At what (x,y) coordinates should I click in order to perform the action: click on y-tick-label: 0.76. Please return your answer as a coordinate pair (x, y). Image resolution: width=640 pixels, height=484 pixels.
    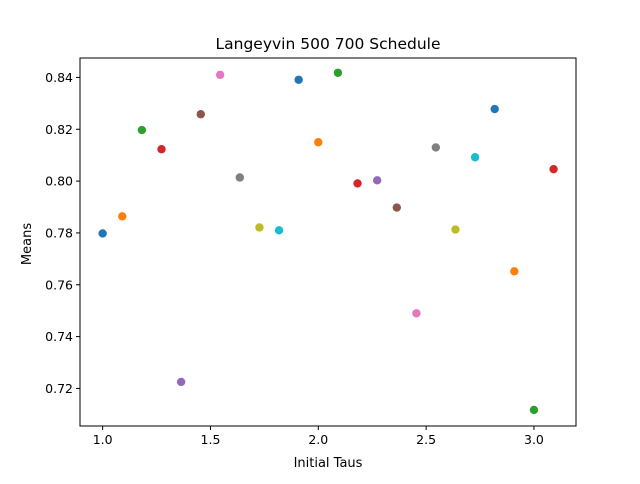
    Looking at the image, I should click on (59, 284).